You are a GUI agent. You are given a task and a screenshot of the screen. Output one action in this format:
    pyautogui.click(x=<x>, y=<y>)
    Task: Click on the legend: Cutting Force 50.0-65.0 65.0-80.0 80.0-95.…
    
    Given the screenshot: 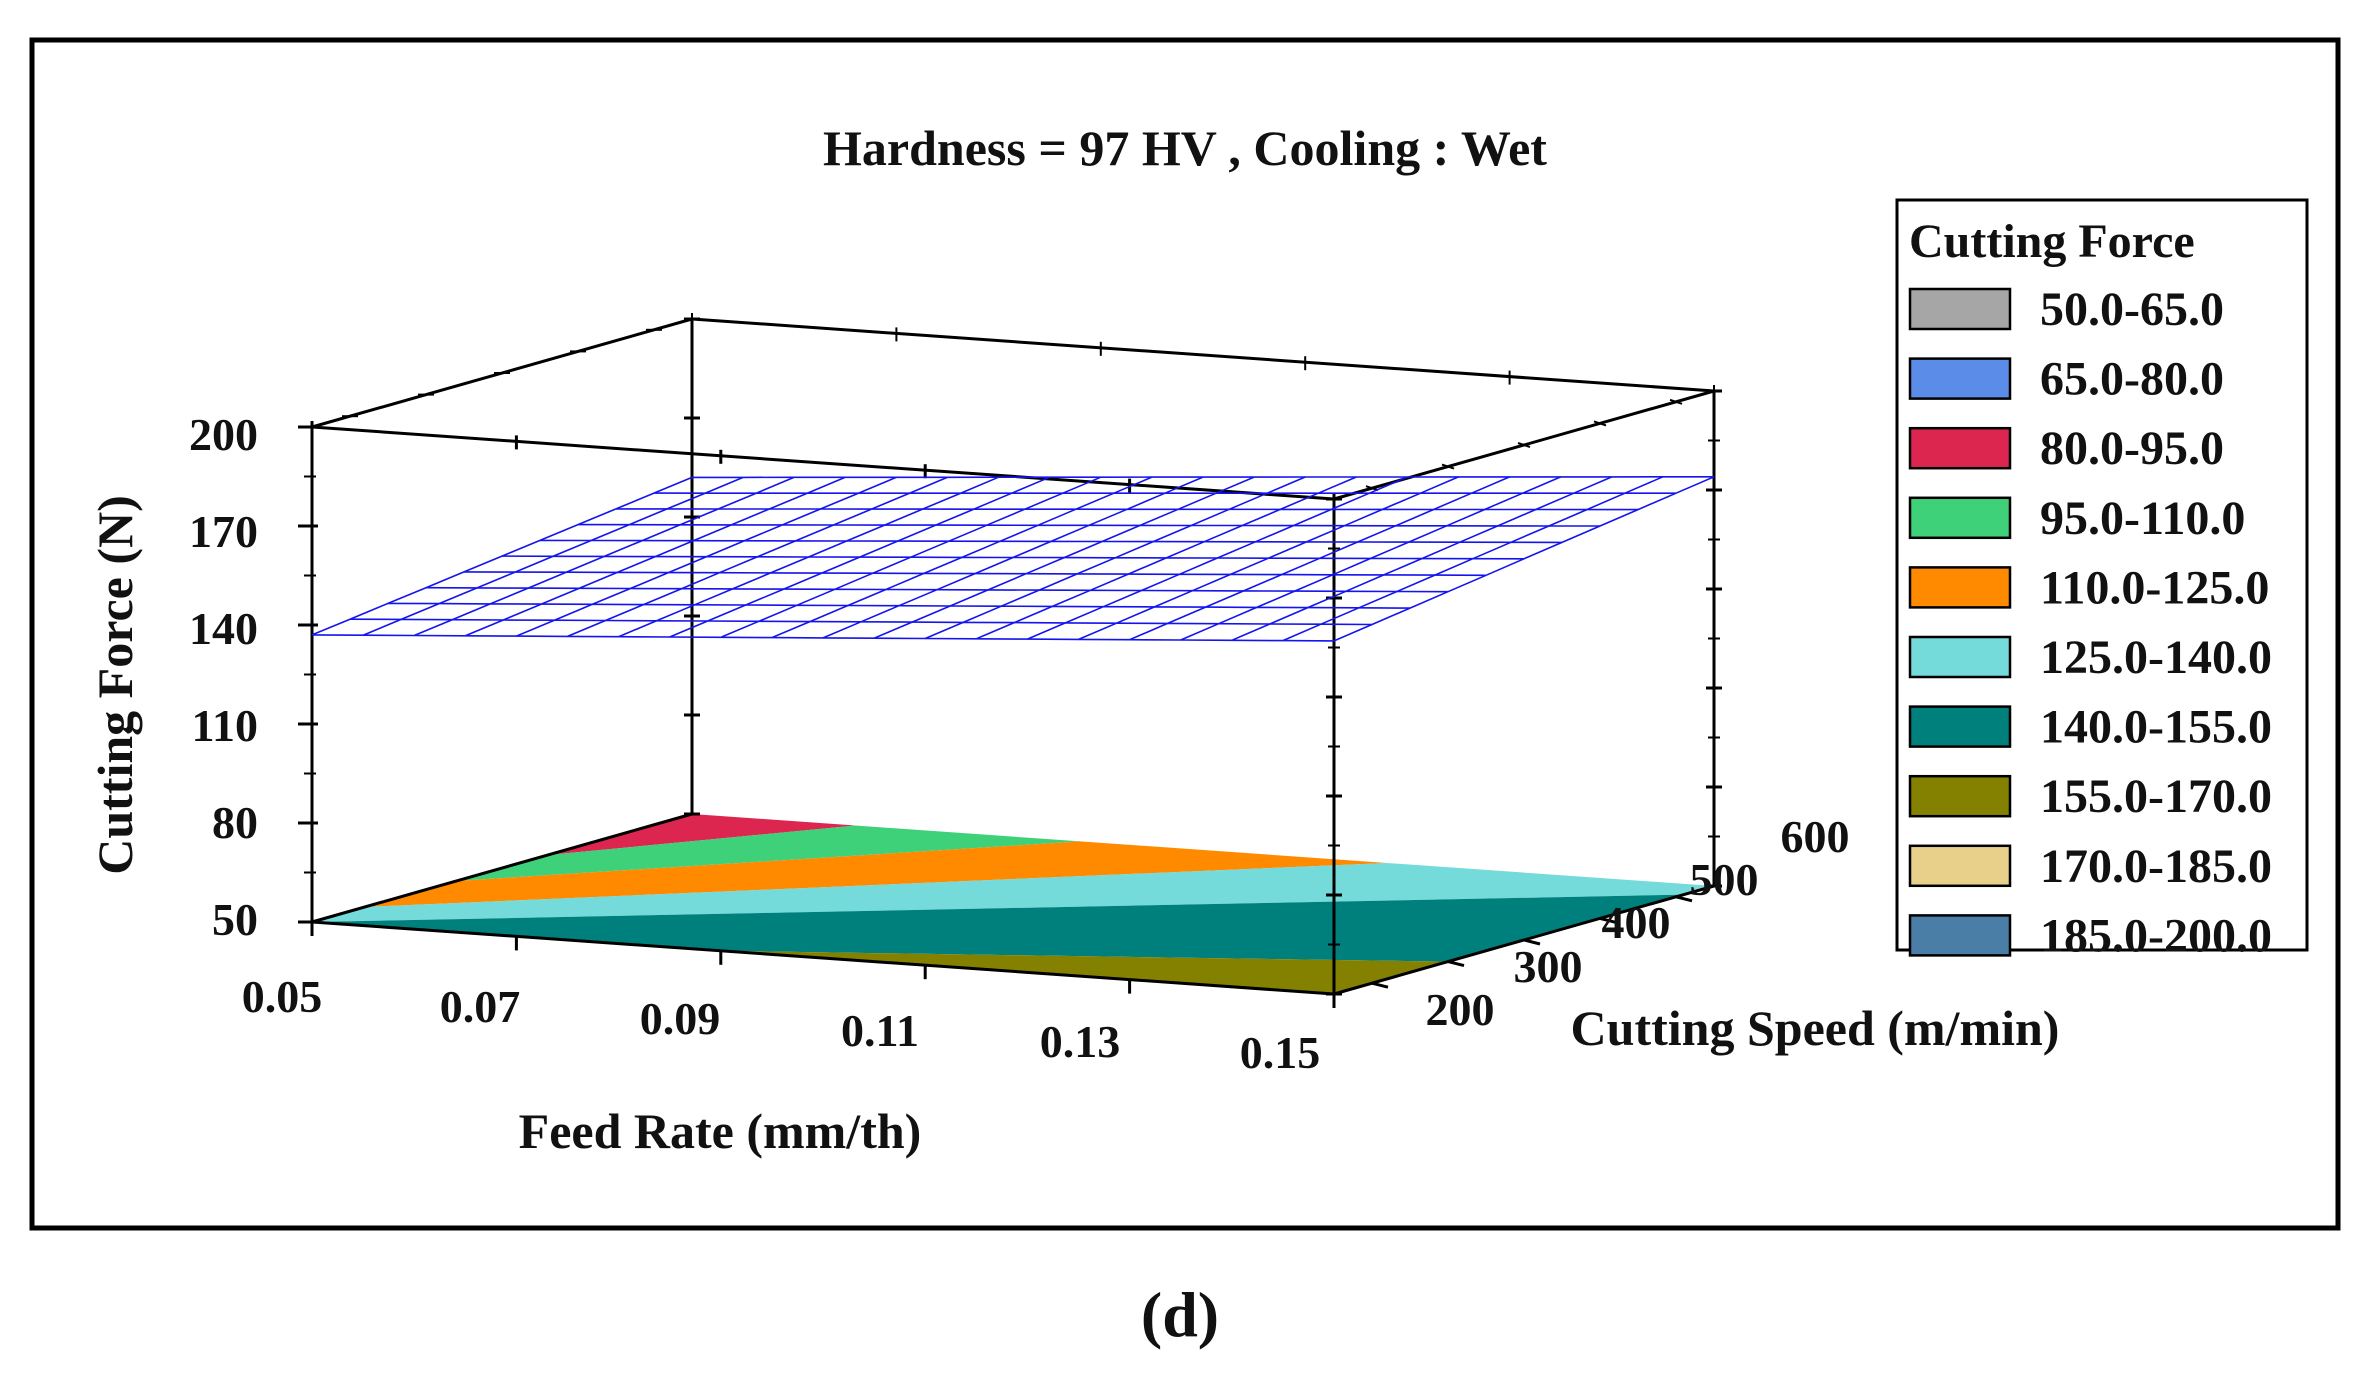 What is the action you would take?
    pyautogui.click(x=2102, y=580)
    